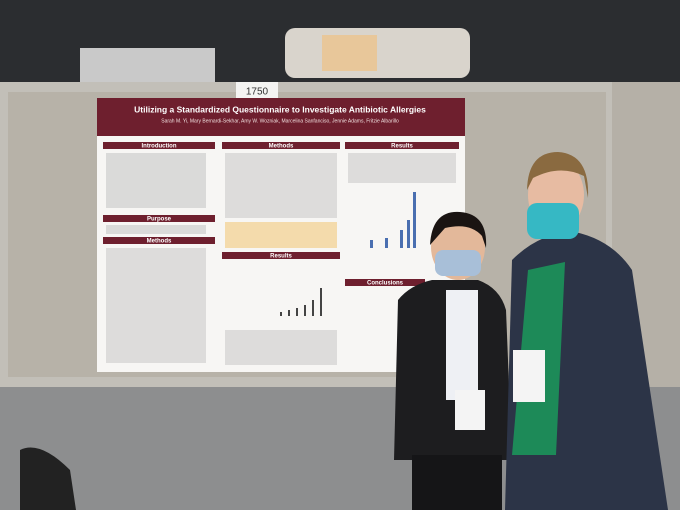  I want to click on ceiling-light, so click(349, 53).